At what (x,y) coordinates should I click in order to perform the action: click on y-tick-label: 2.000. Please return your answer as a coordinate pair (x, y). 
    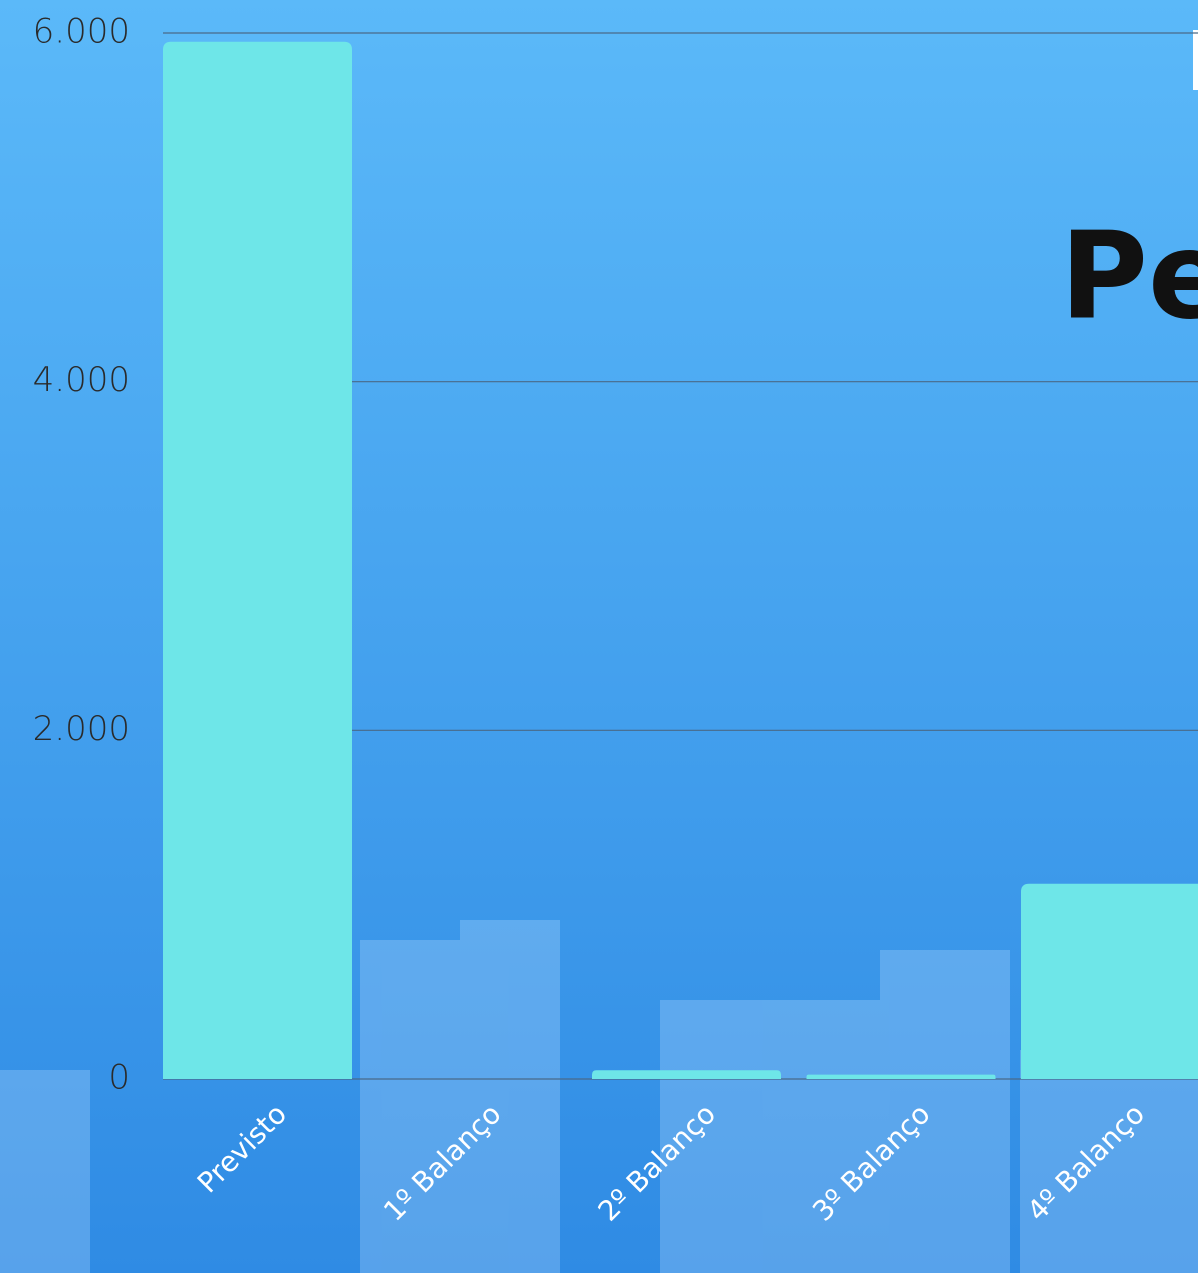
    Looking at the image, I should click on (81, 729).